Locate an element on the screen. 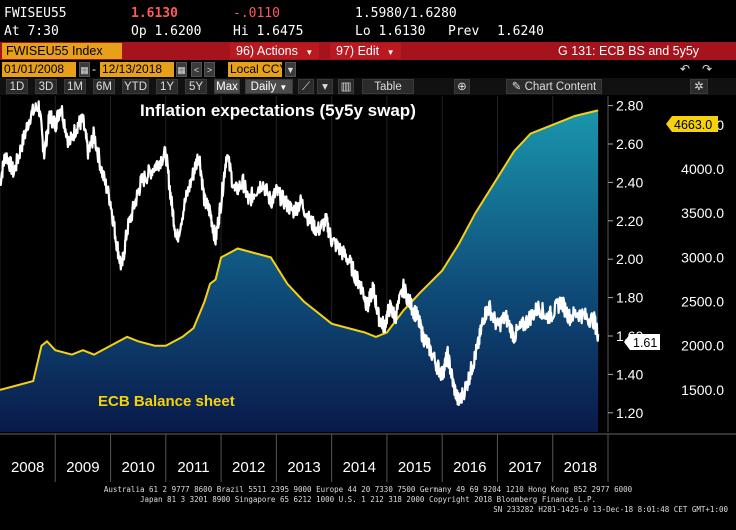 The width and height of the screenshot is (736, 530). inflation-tick-label: 2.00 is located at coordinates (629, 259).